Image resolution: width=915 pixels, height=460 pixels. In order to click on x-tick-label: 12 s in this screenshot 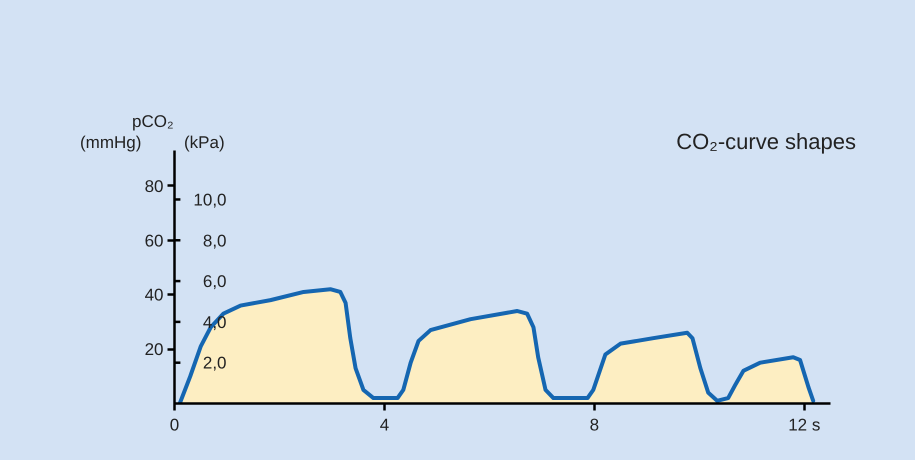, I will do `click(804, 425)`.